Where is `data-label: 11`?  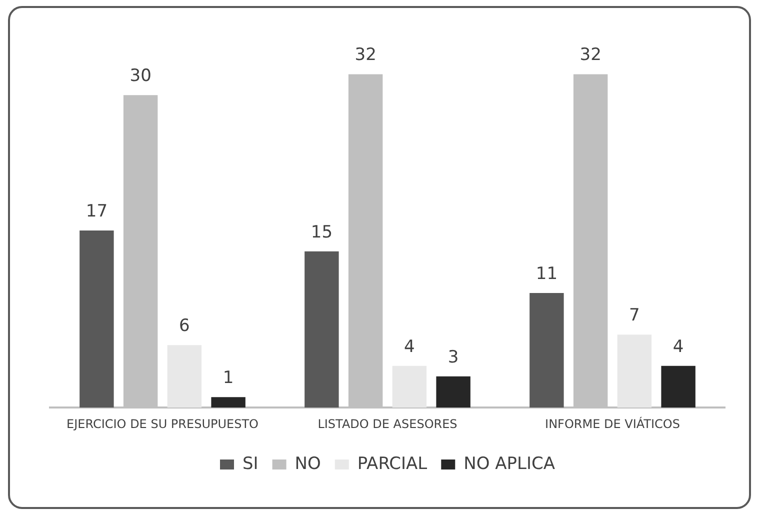 data-label: 11 is located at coordinates (547, 274).